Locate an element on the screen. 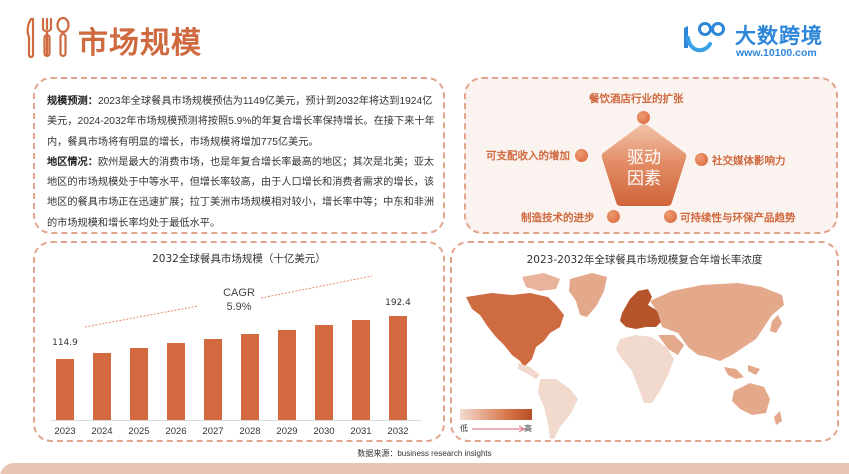 The height and width of the screenshot is (474, 849). bar-2032 is located at coordinates (398, 368).